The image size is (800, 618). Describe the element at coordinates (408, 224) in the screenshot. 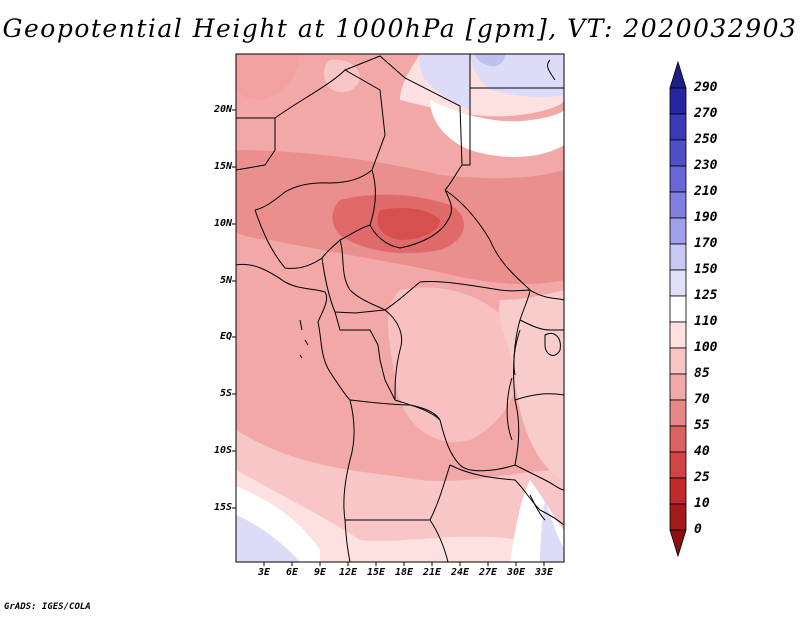

I see `field-sahel-darkest` at that location.